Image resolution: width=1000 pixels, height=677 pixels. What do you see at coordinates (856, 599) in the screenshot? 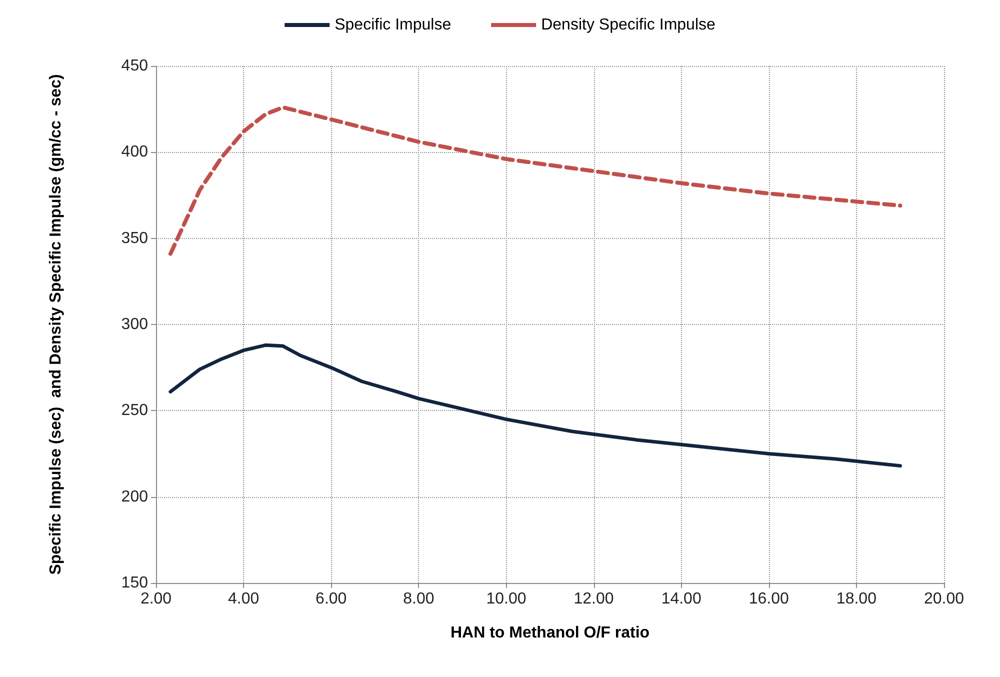
I see `x-tick-label: 18.00` at bounding box center [856, 599].